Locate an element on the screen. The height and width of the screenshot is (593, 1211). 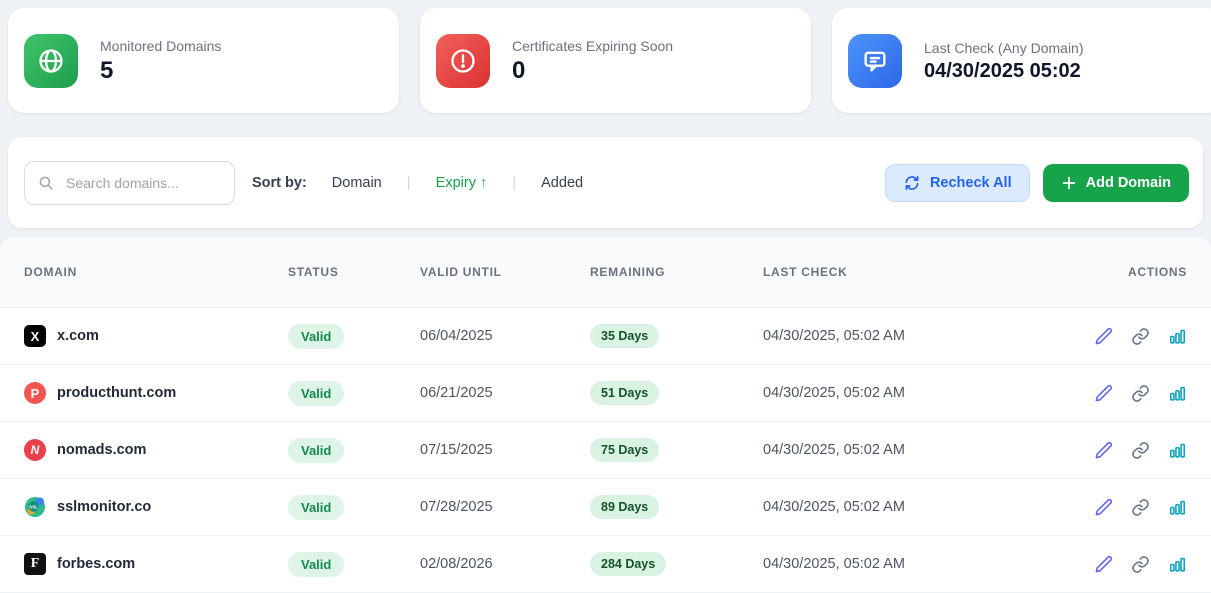
domain-name: sslmonitor.co is located at coordinates (104, 507).